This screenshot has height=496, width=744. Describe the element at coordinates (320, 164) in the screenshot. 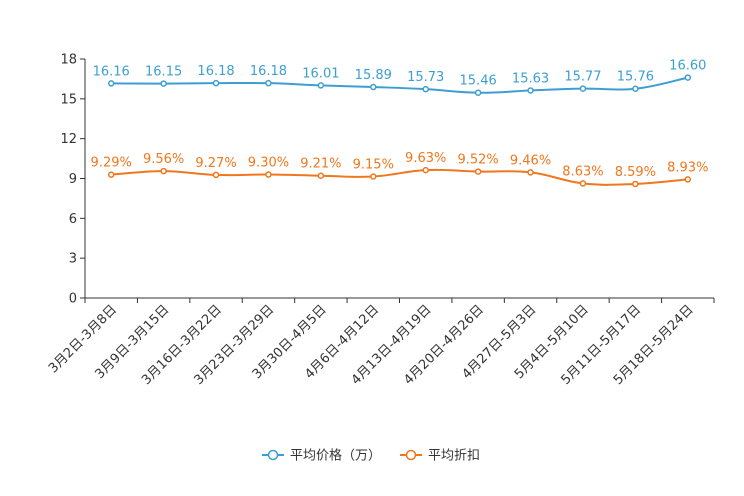

I see `data-label: 9.21%` at that location.